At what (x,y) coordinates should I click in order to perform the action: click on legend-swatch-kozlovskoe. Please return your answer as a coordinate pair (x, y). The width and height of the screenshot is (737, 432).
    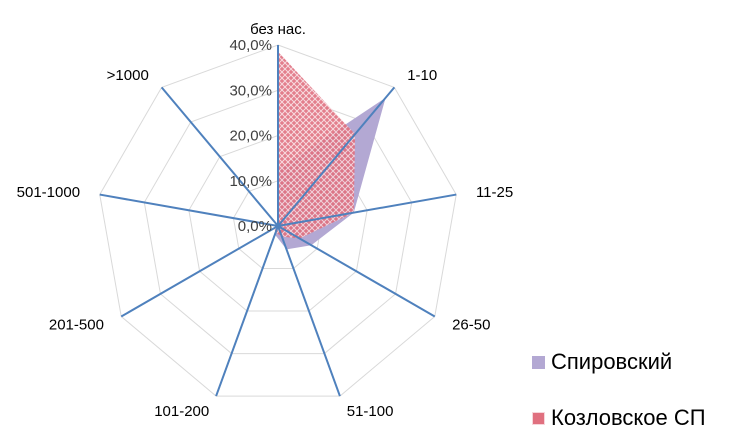
    Looking at the image, I should click on (538, 418).